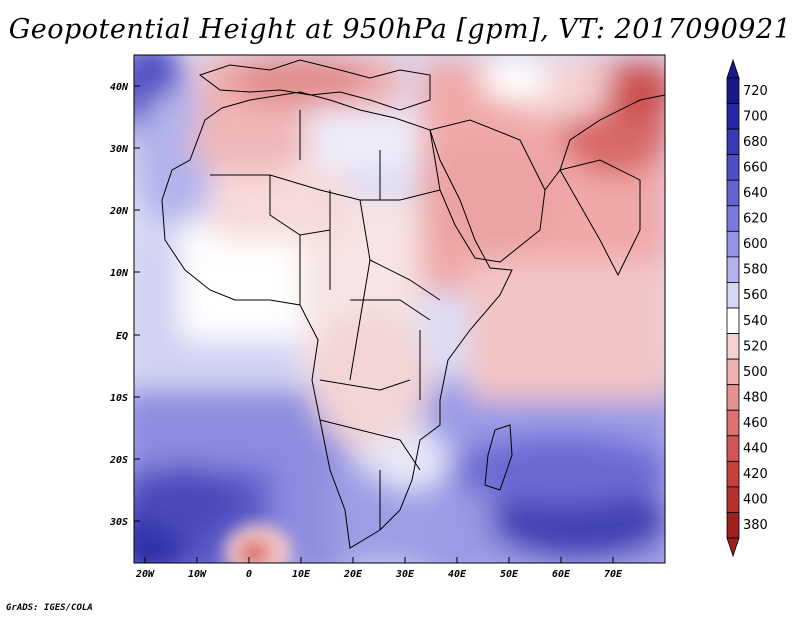  Describe the element at coordinates (755, 167) in the screenshot. I see `colorbar-label: 660` at that location.